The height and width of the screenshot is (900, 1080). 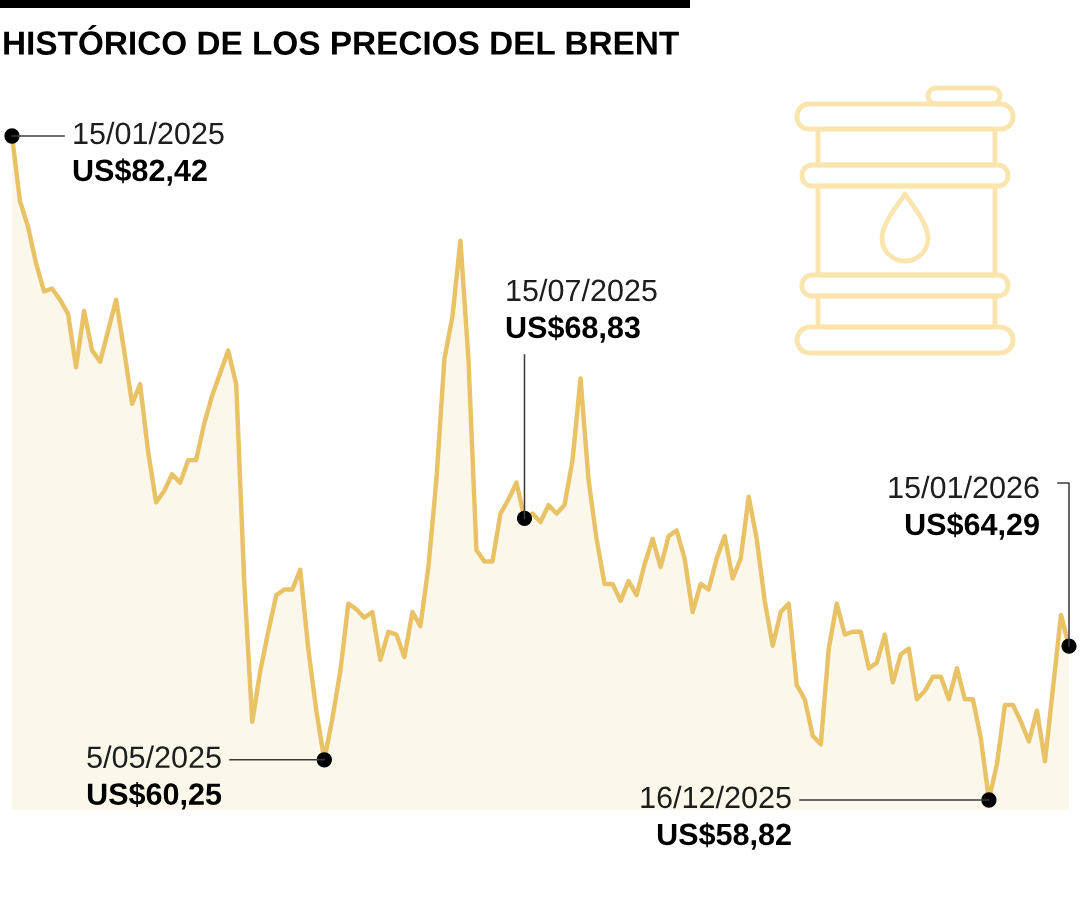 What do you see at coordinates (581, 310) in the screenshot?
I see `data-label: 15/07/2025 US$68,83` at bounding box center [581, 310].